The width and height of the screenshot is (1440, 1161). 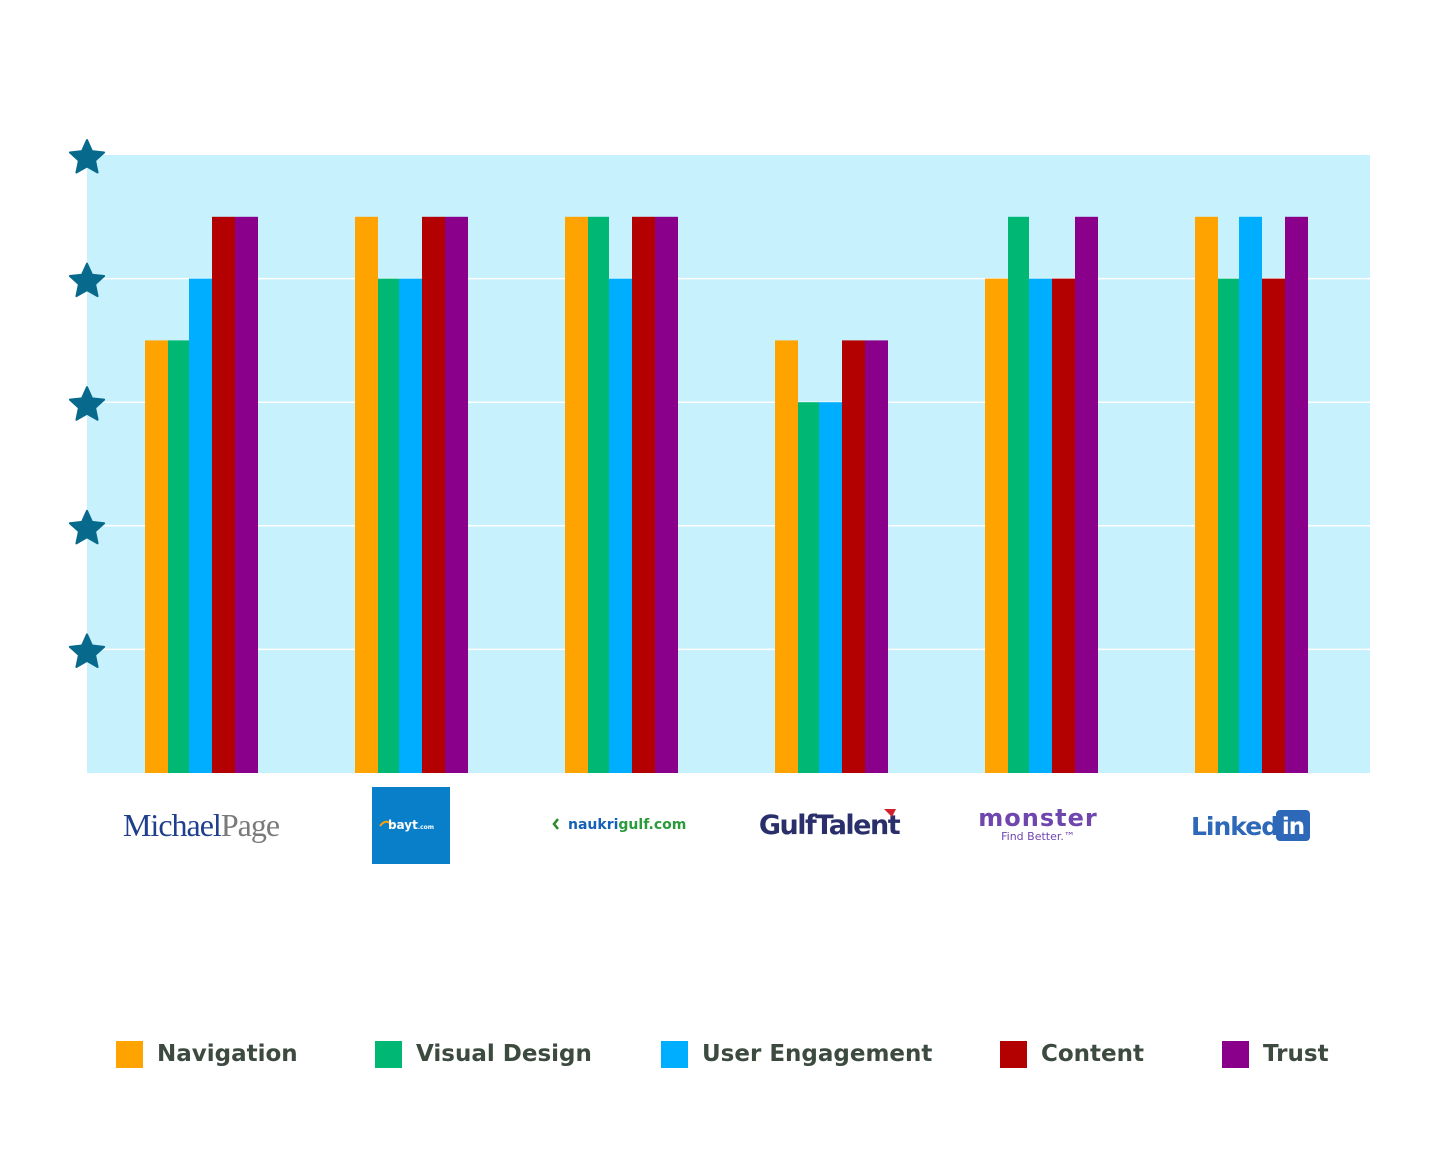 I want to click on legend-item-visual-design: Visual Design, so click(x=483, y=1054).